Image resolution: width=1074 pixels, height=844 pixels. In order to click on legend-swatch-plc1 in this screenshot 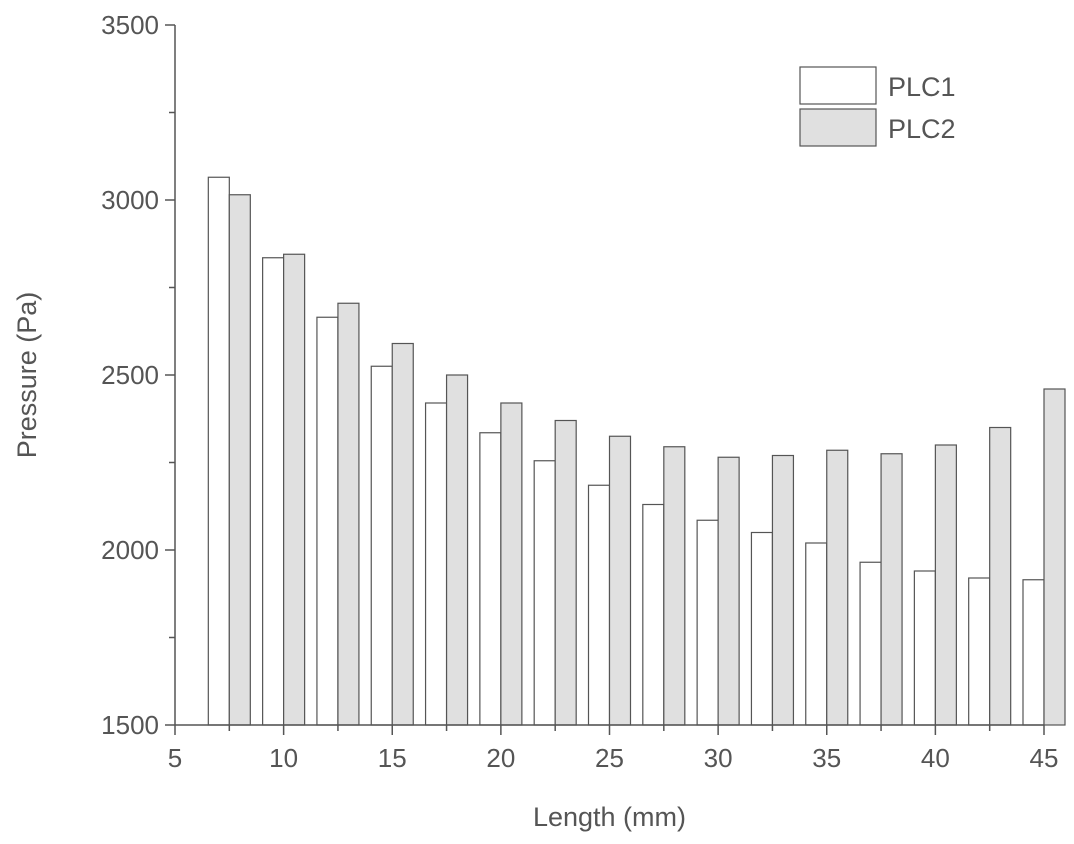, I will do `click(838, 85)`.